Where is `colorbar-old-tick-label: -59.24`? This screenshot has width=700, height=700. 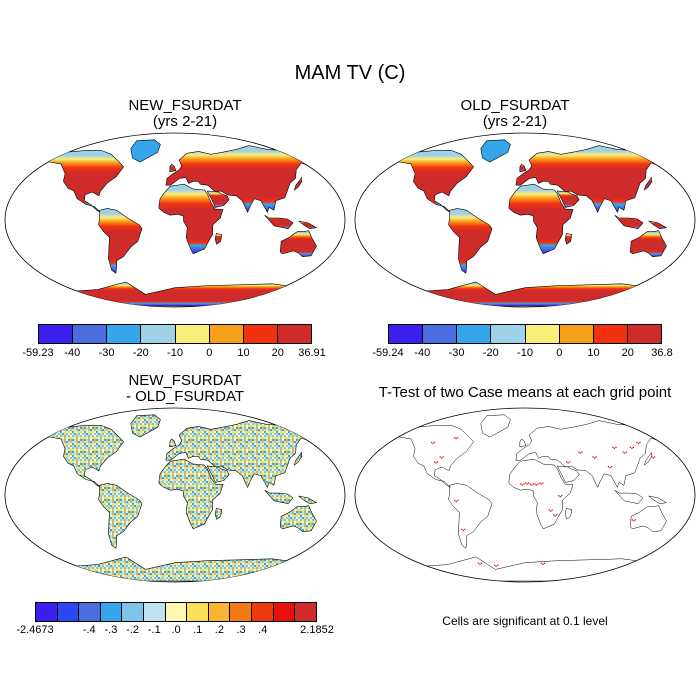 colorbar-old-tick-label: -59.24 is located at coordinates (388, 353).